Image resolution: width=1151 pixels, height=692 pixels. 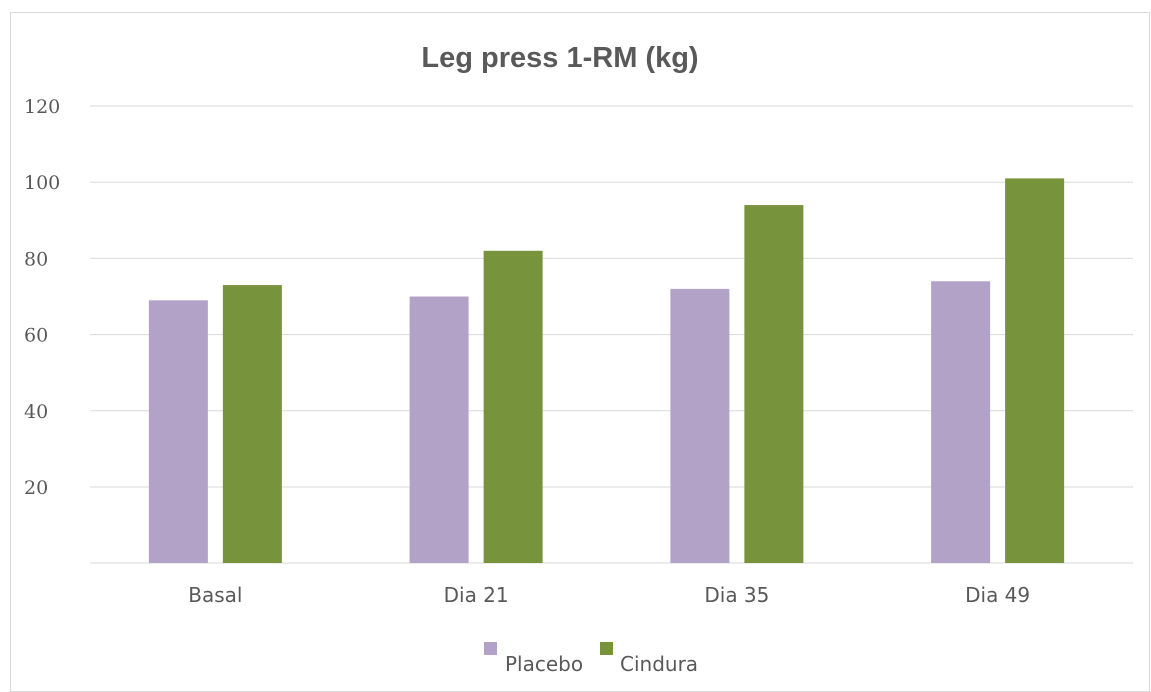 I want to click on y-tick-label: 120, so click(x=42, y=107).